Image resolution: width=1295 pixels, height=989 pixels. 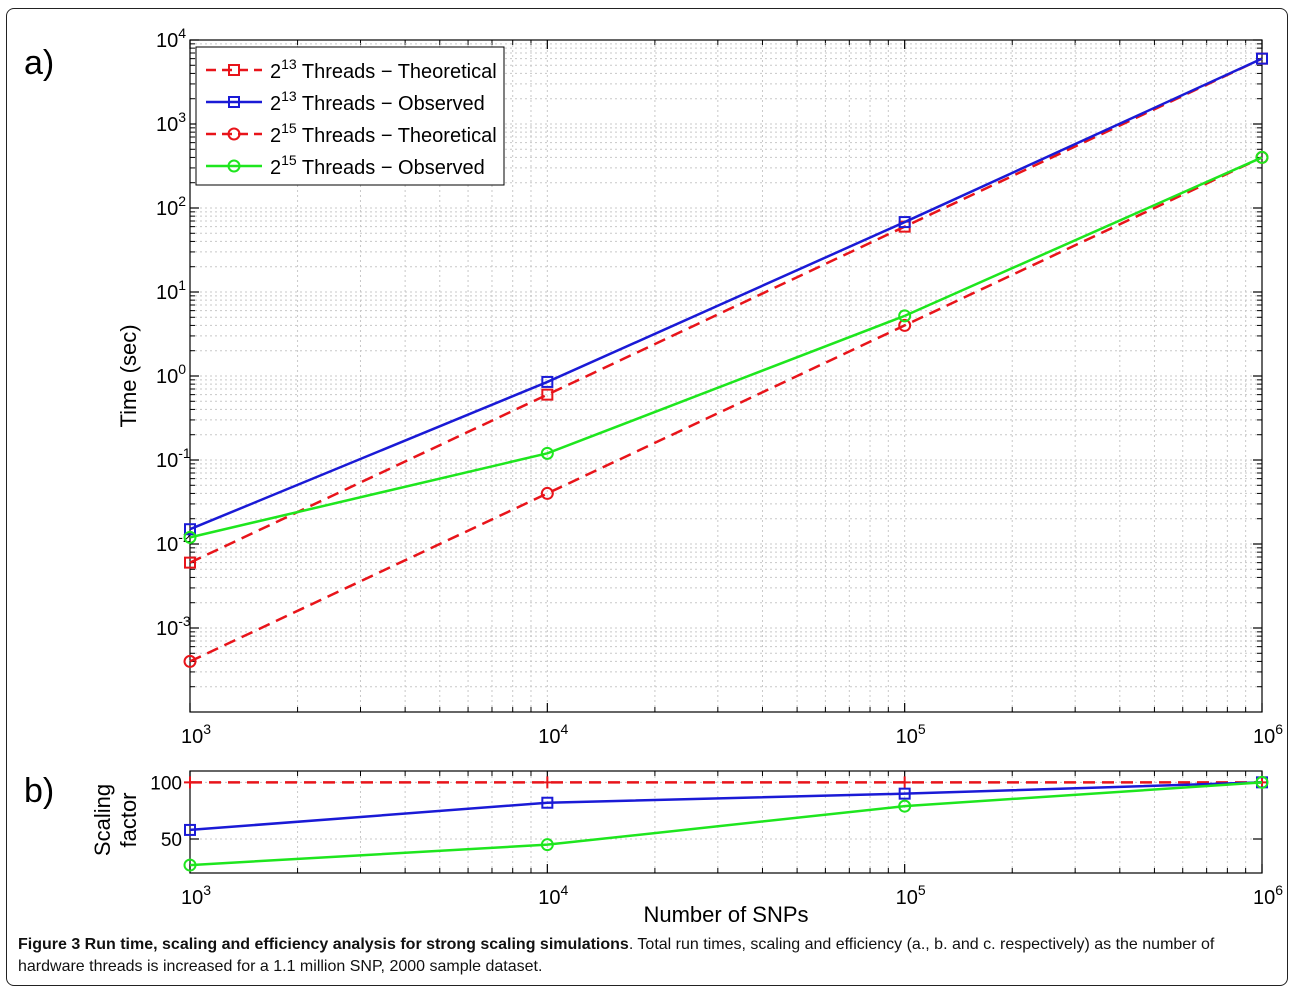 I want to click on axes-box-b, so click(x=726, y=822).